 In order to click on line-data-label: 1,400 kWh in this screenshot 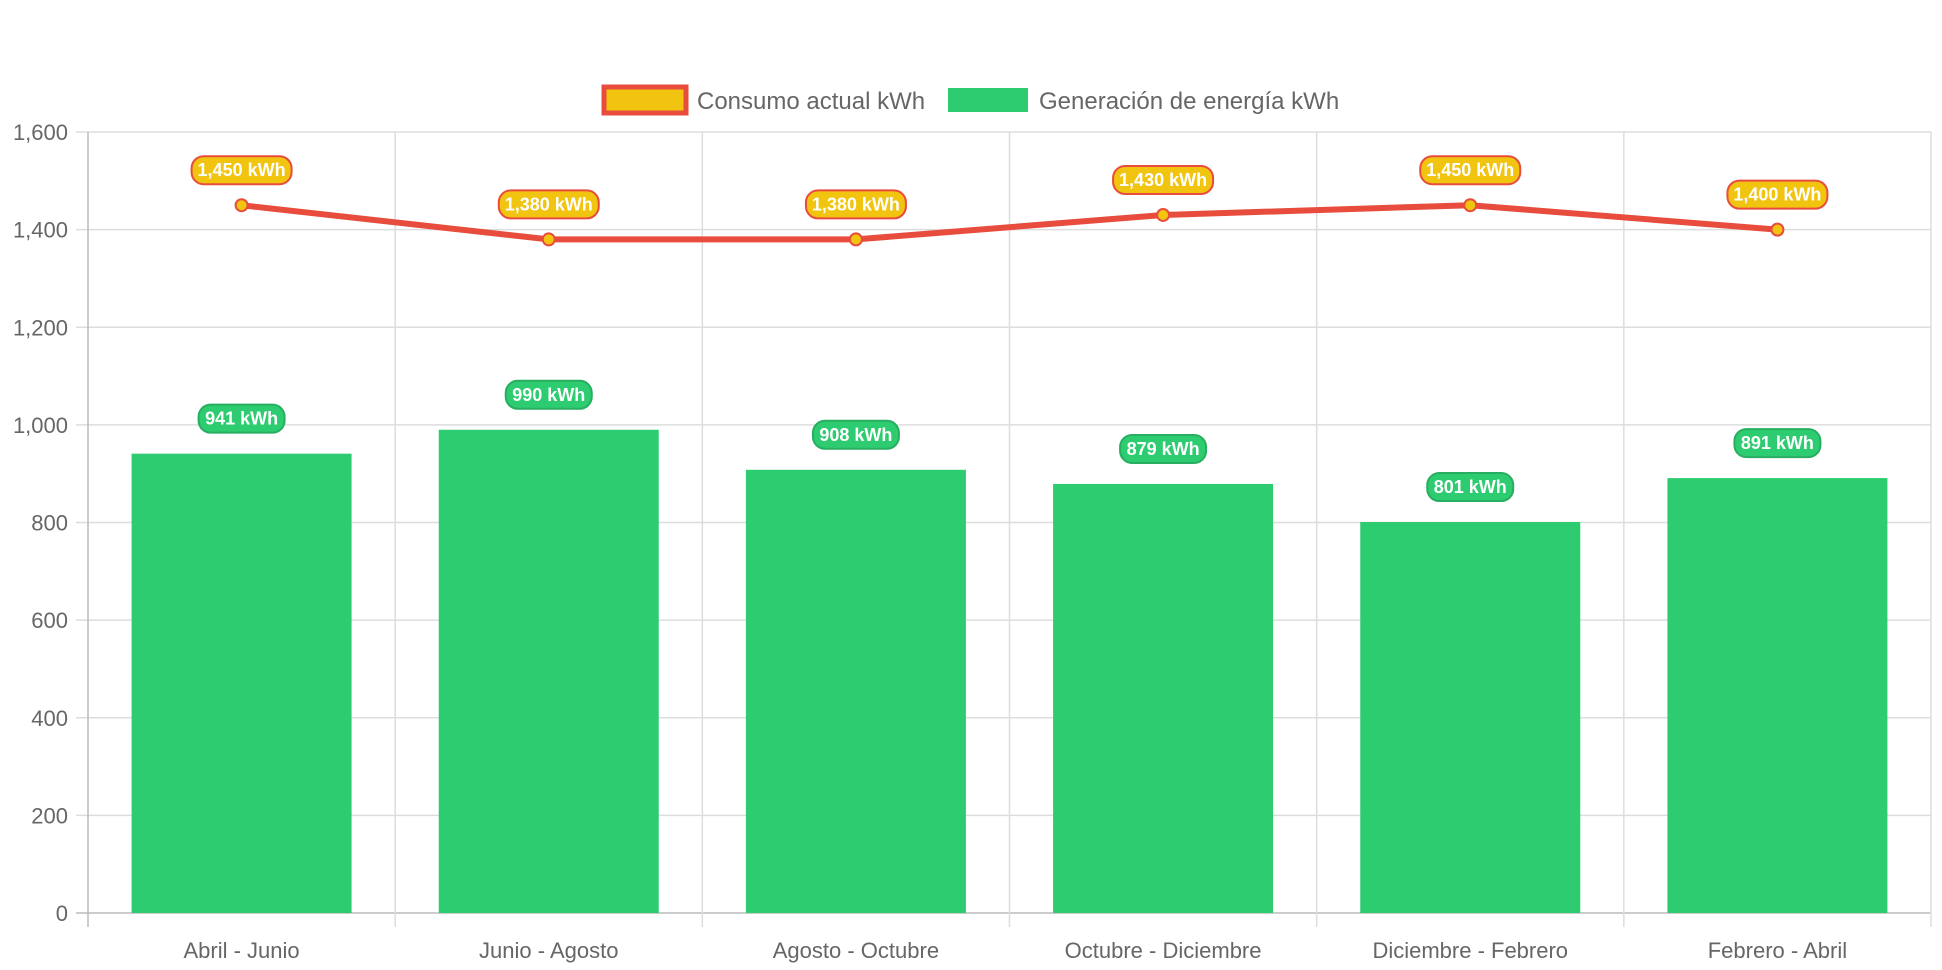, I will do `click(1777, 194)`.